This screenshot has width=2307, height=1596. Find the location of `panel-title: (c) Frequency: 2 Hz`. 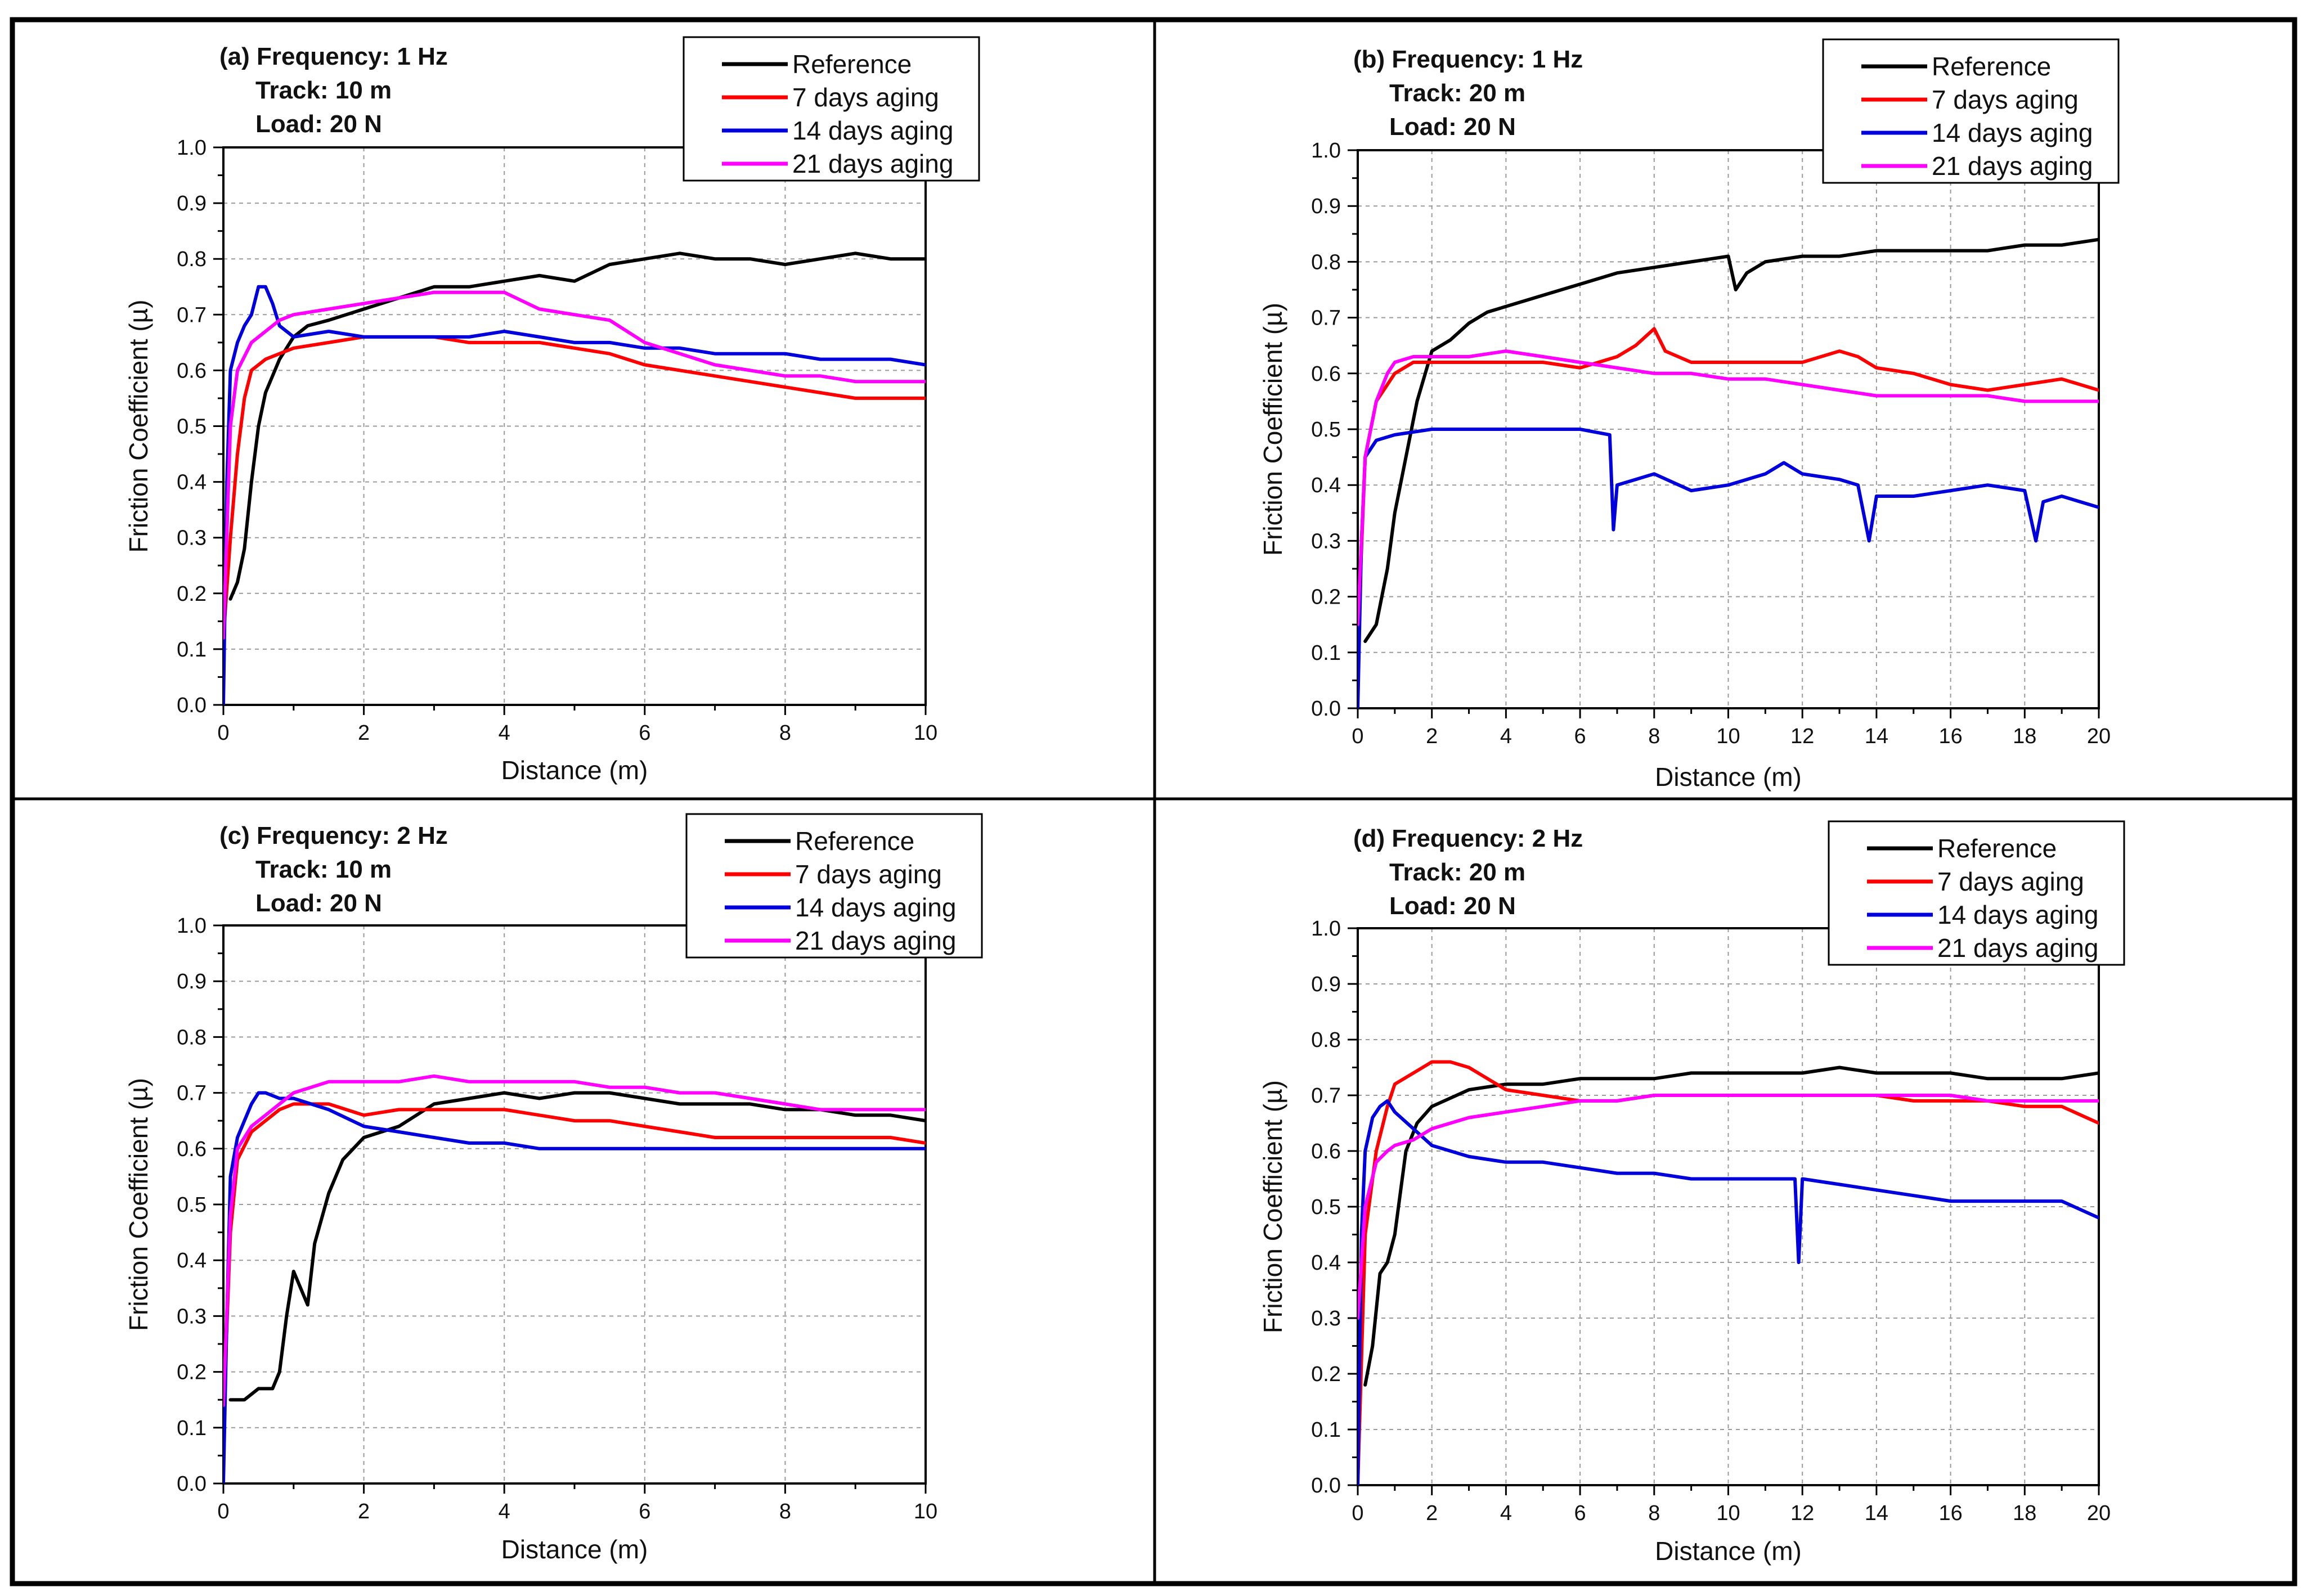

panel-title: (c) Frequency: 2 Hz is located at coordinates (333, 835).